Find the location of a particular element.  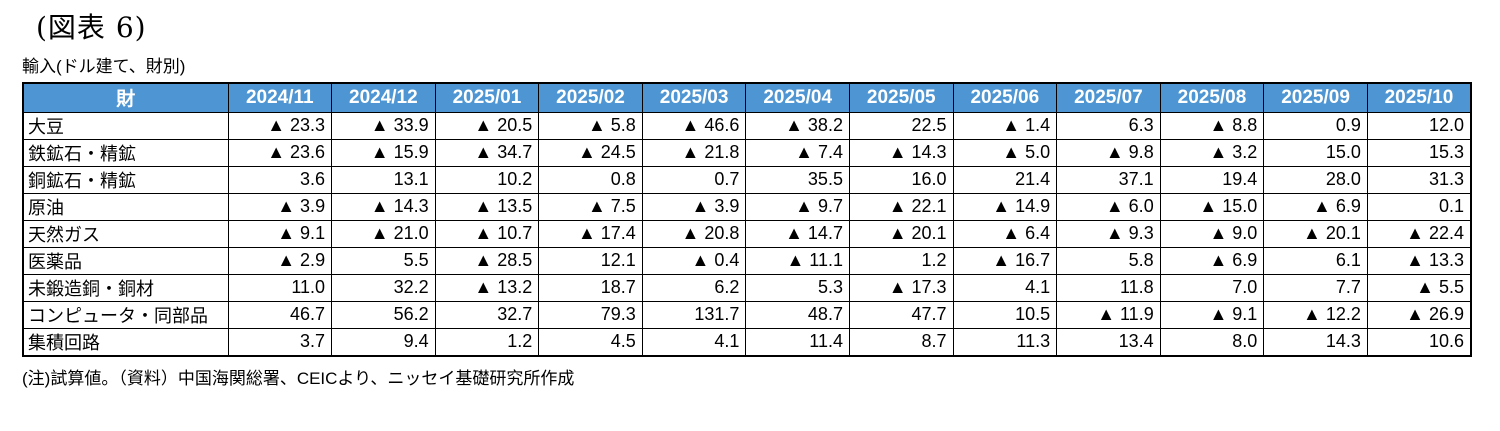

row-label-cell: 集積回路 is located at coordinates (125, 341).